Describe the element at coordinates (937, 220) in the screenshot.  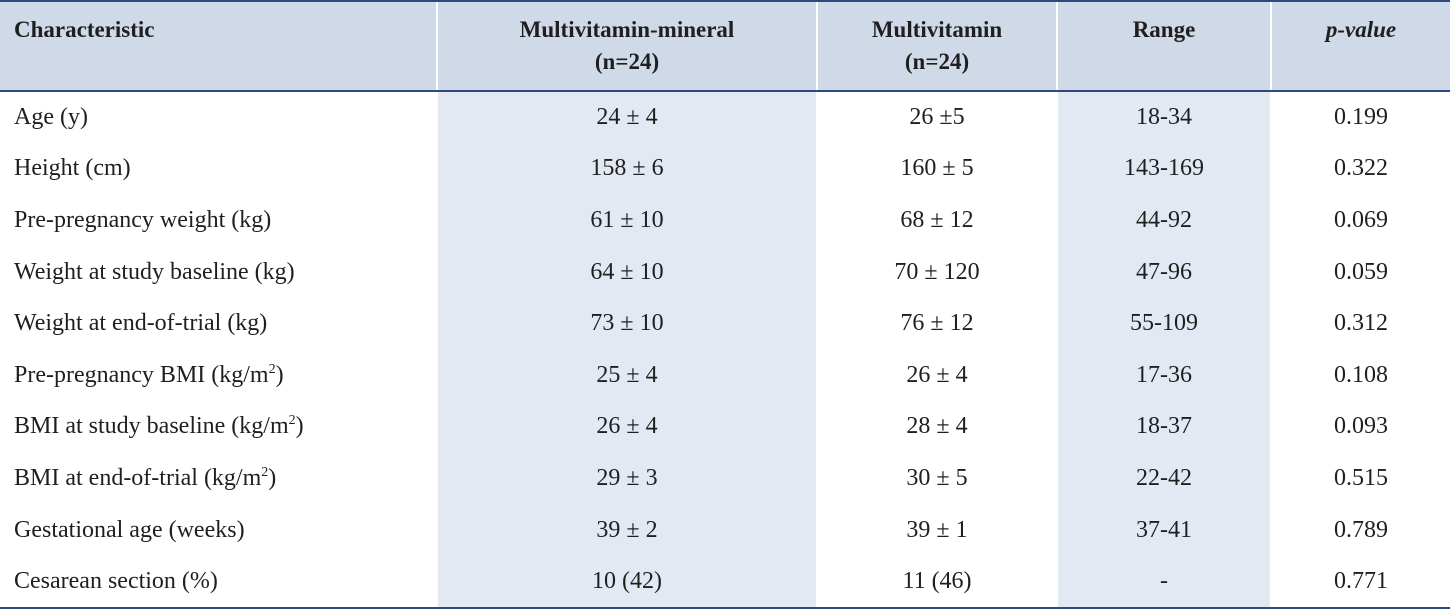
I see `cell-mv: 68 ± 12` at that location.